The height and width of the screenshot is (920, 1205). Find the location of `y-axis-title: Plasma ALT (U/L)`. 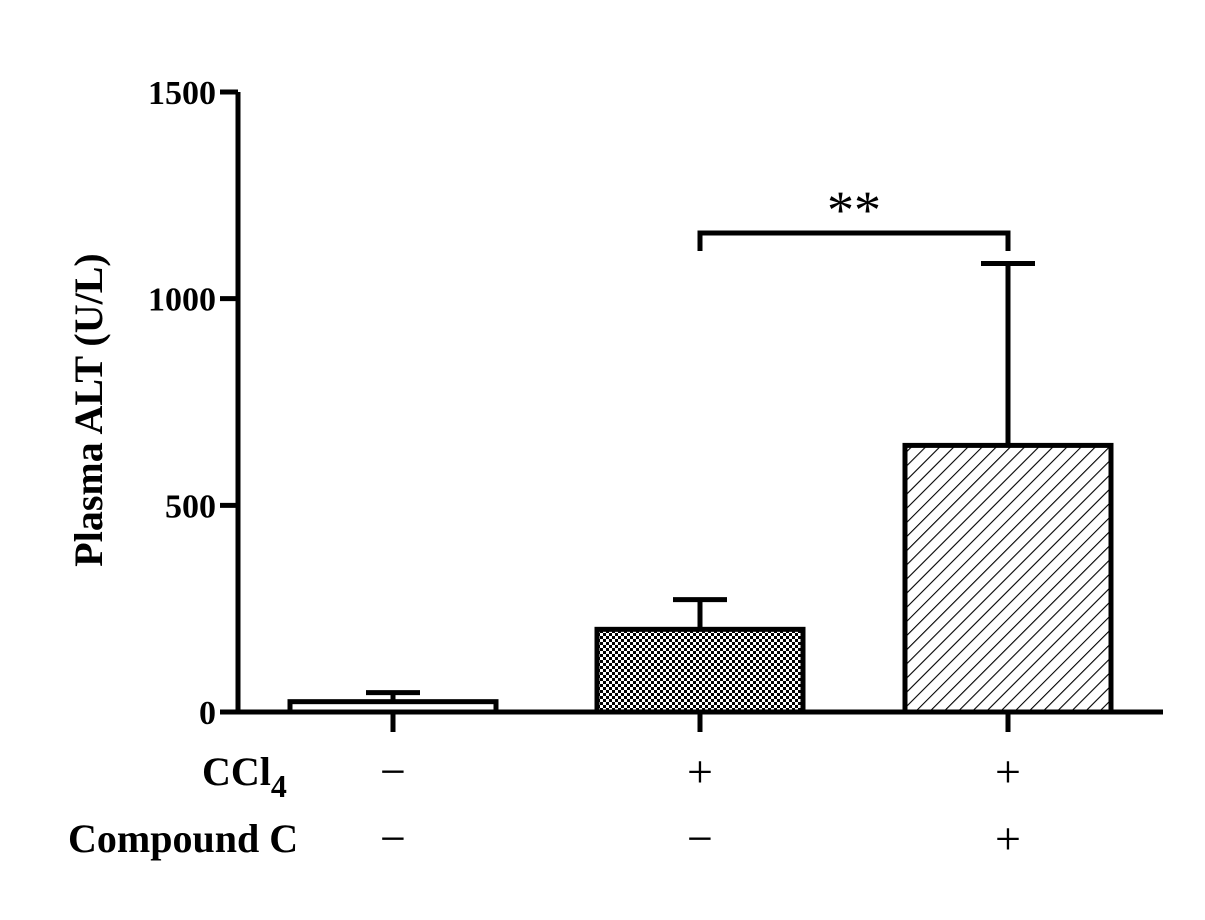

y-axis-title: Plasma ALT (U/L) is located at coordinates (88, 409).